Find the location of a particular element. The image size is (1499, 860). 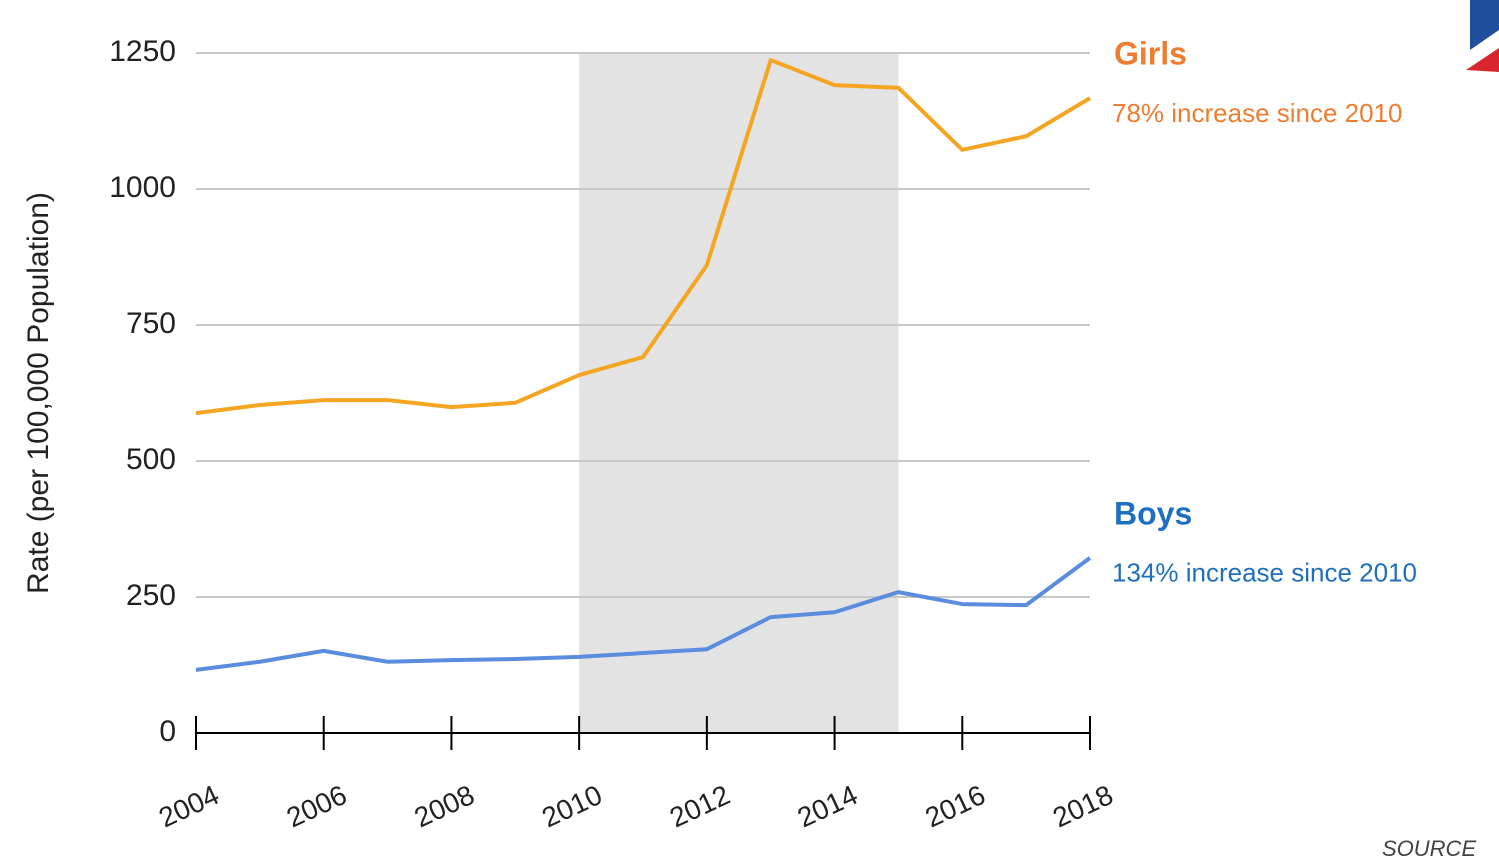

y-tick-label: 250 is located at coordinates (151, 595).